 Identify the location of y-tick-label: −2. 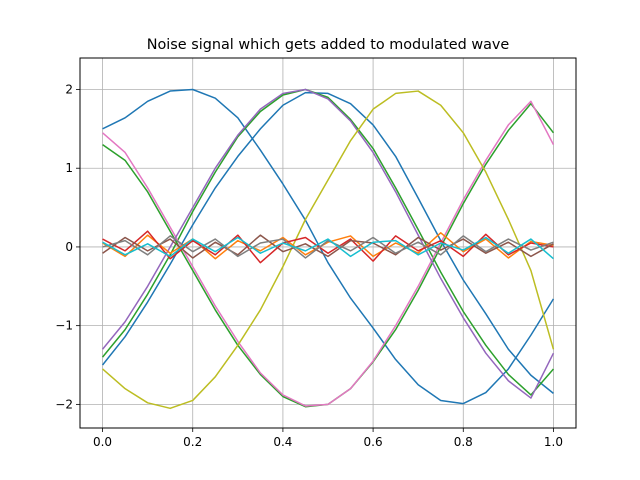
(64, 404).